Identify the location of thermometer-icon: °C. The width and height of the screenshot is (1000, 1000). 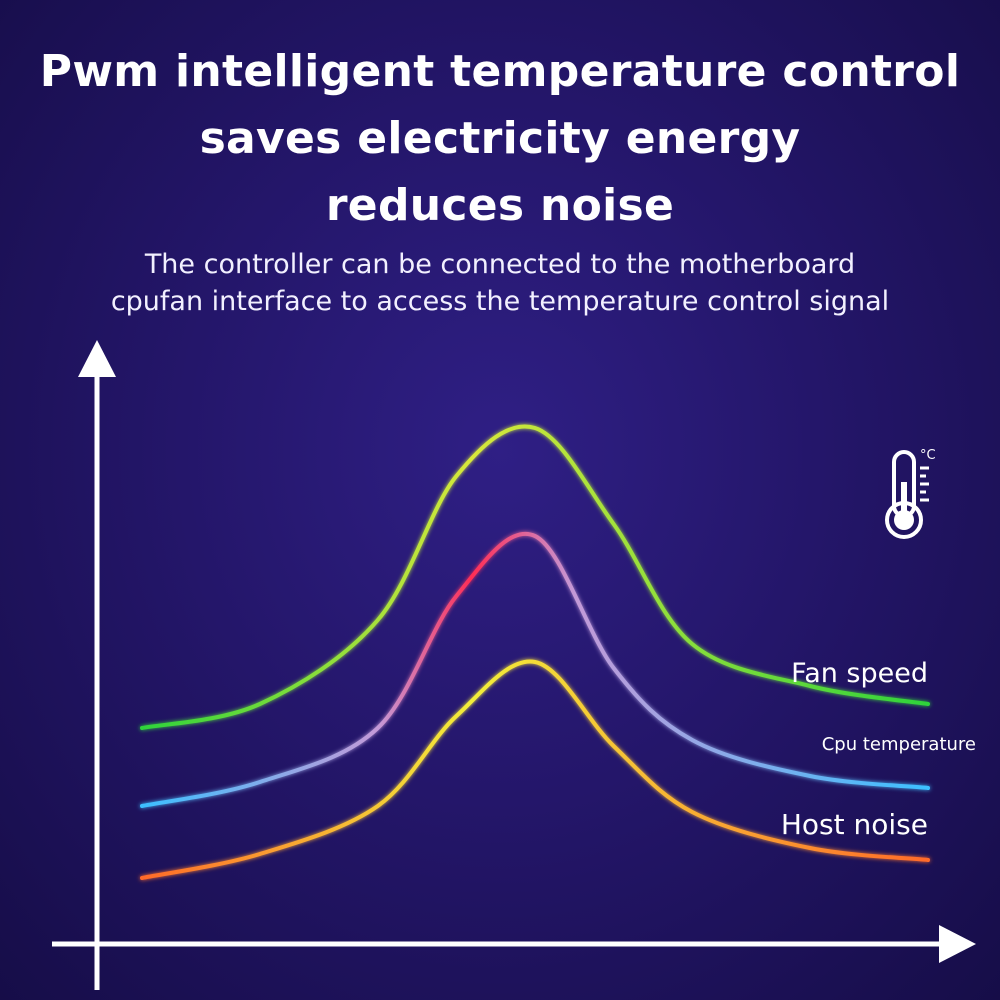
(910, 493).